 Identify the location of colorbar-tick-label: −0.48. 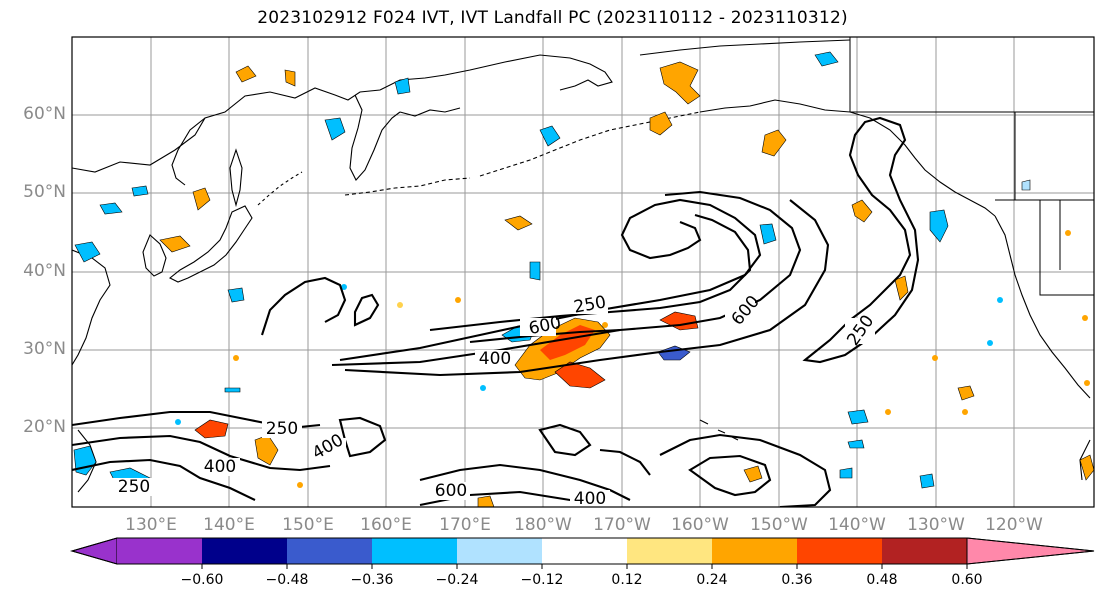
(287, 580).